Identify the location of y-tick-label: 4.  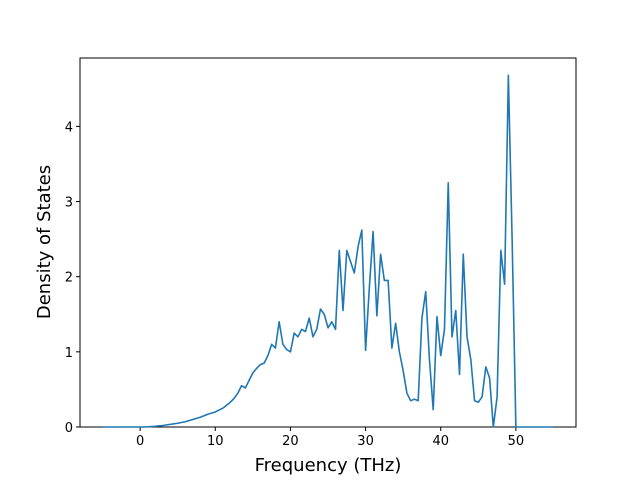
(69, 127).